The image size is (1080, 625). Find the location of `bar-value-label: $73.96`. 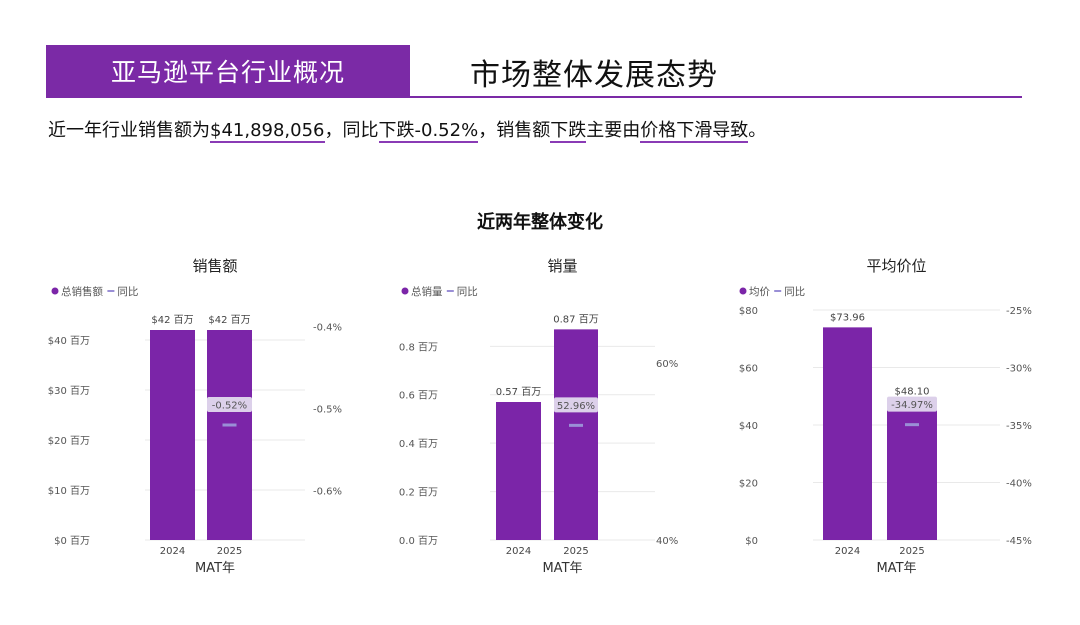

bar-value-label: $73.96 is located at coordinates (847, 317).